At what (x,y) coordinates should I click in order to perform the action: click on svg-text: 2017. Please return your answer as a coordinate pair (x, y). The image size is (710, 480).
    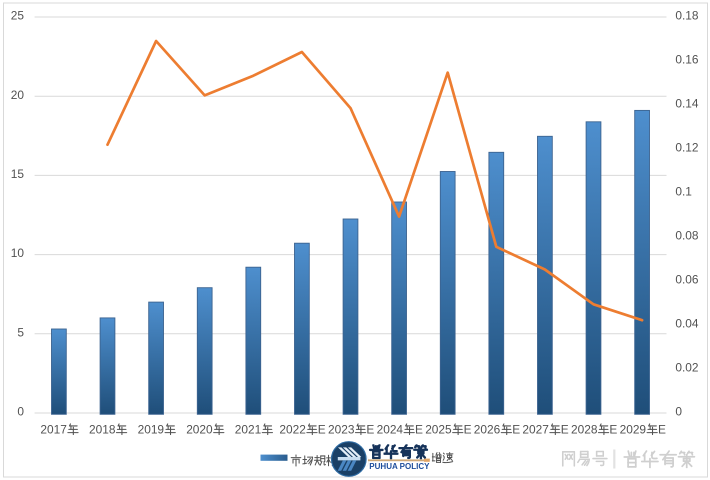
    Looking at the image, I should click on (53, 430).